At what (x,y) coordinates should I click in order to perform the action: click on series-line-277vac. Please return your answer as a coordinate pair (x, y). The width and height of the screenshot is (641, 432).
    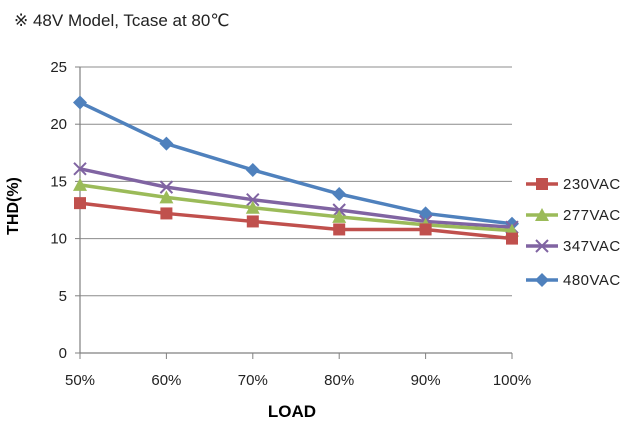
    Looking at the image, I should click on (296, 208).